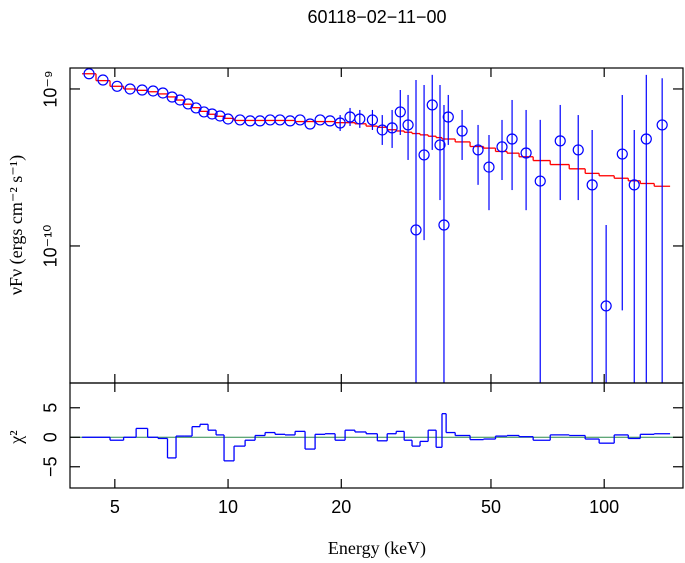  Describe the element at coordinates (51, 408) in the screenshot. I see `residual-tick-label: 5` at that location.